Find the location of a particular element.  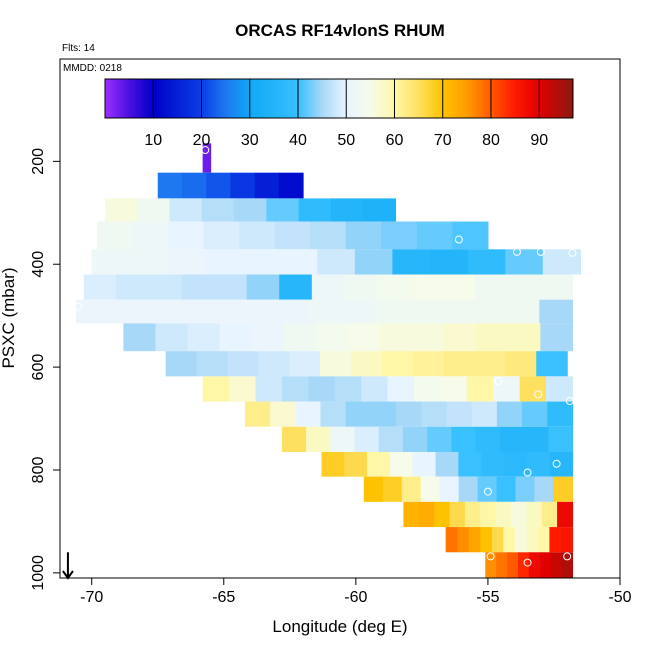

colorbar-tick-label: 40 is located at coordinates (298, 140).